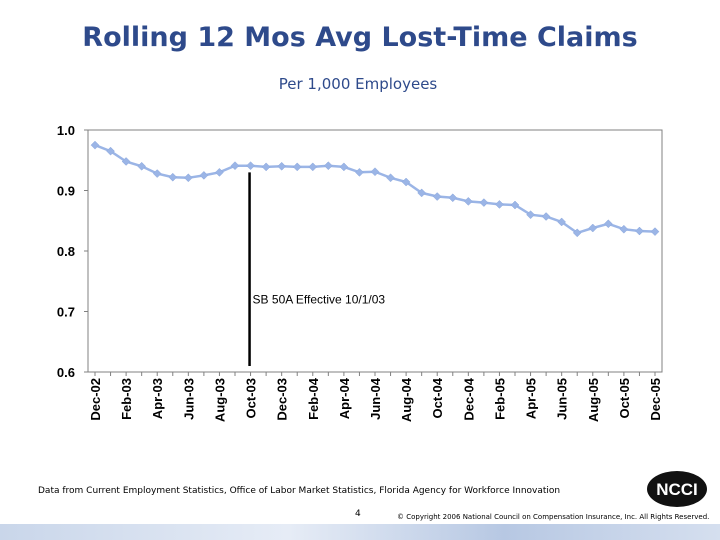  Describe the element at coordinates (499, 399) in the screenshot. I see `x-tick-label: Feb-05` at that location.